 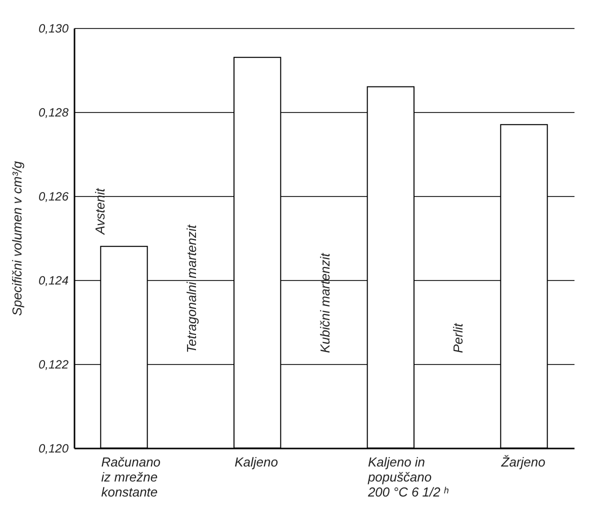 I want to click on y-tick-label: 0,124, so click(x=53, y=281).